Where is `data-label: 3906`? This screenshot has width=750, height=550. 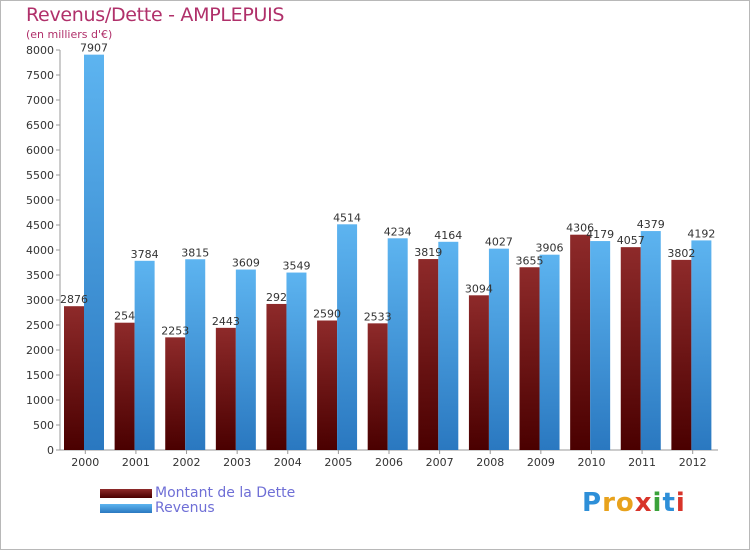 data-label: 3906 is located at coordinates (550, 248).